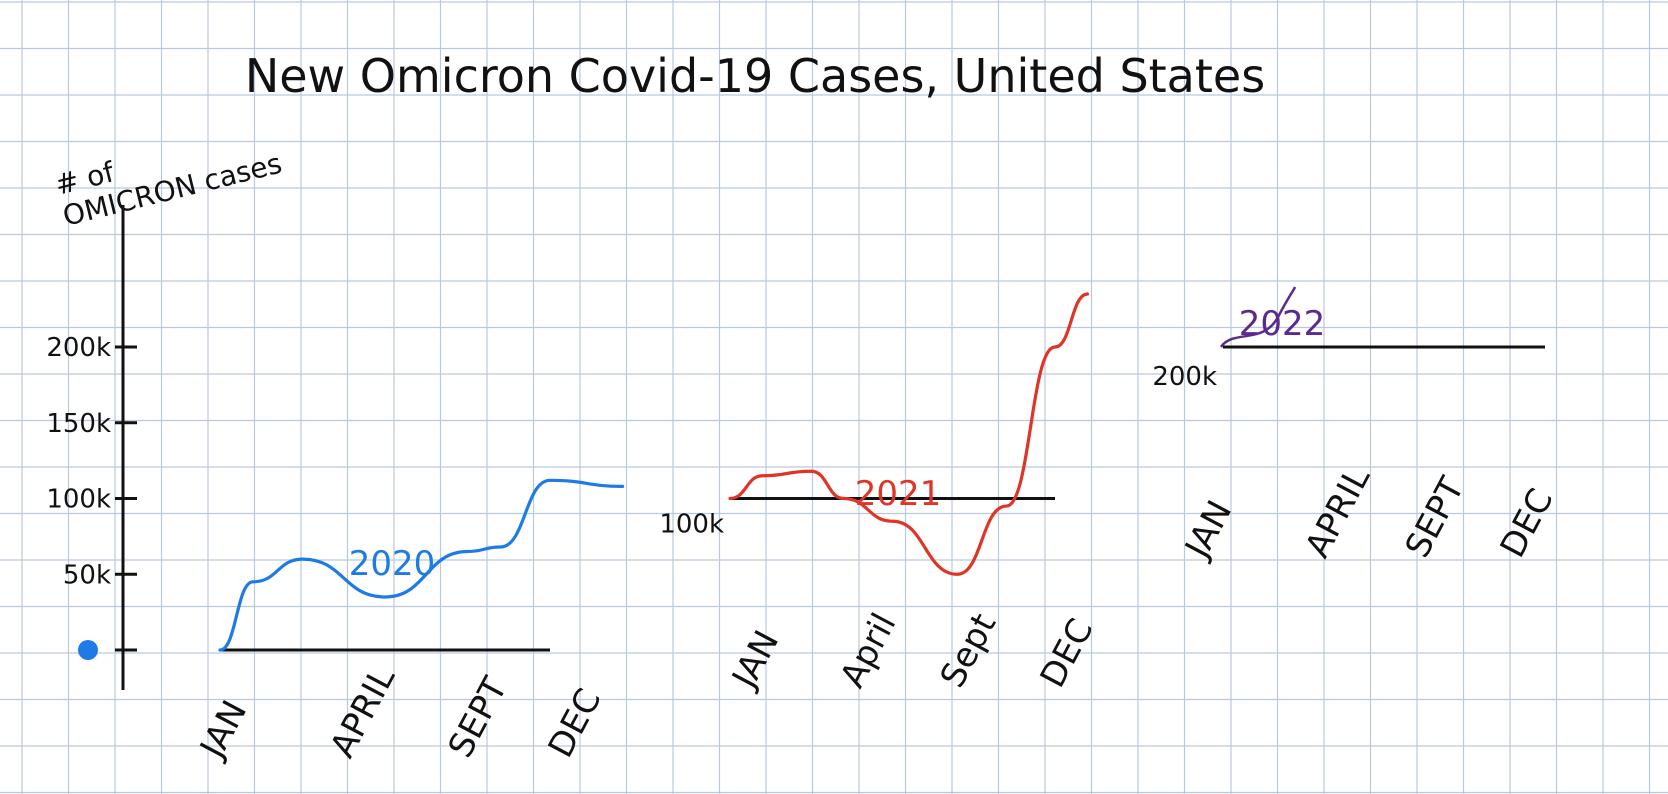 The width and height of the screenshot is (1668, 794). I want to click on baseline-label-2022: 200k, so click(1184, 377).